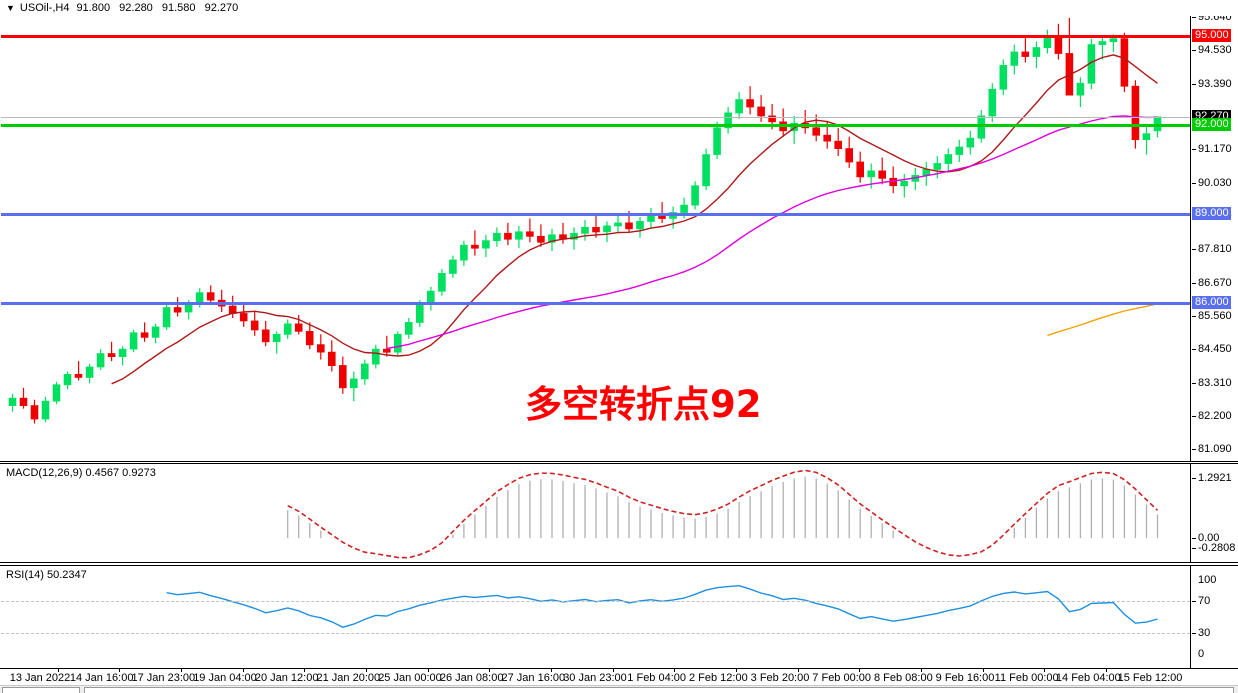 Image resolution: width=1238 pixels, height=693 pixels. Describe the element at coordinates (1212, 283) in the screenshot. I see `price-tick-86.670: 86.670` at that location.